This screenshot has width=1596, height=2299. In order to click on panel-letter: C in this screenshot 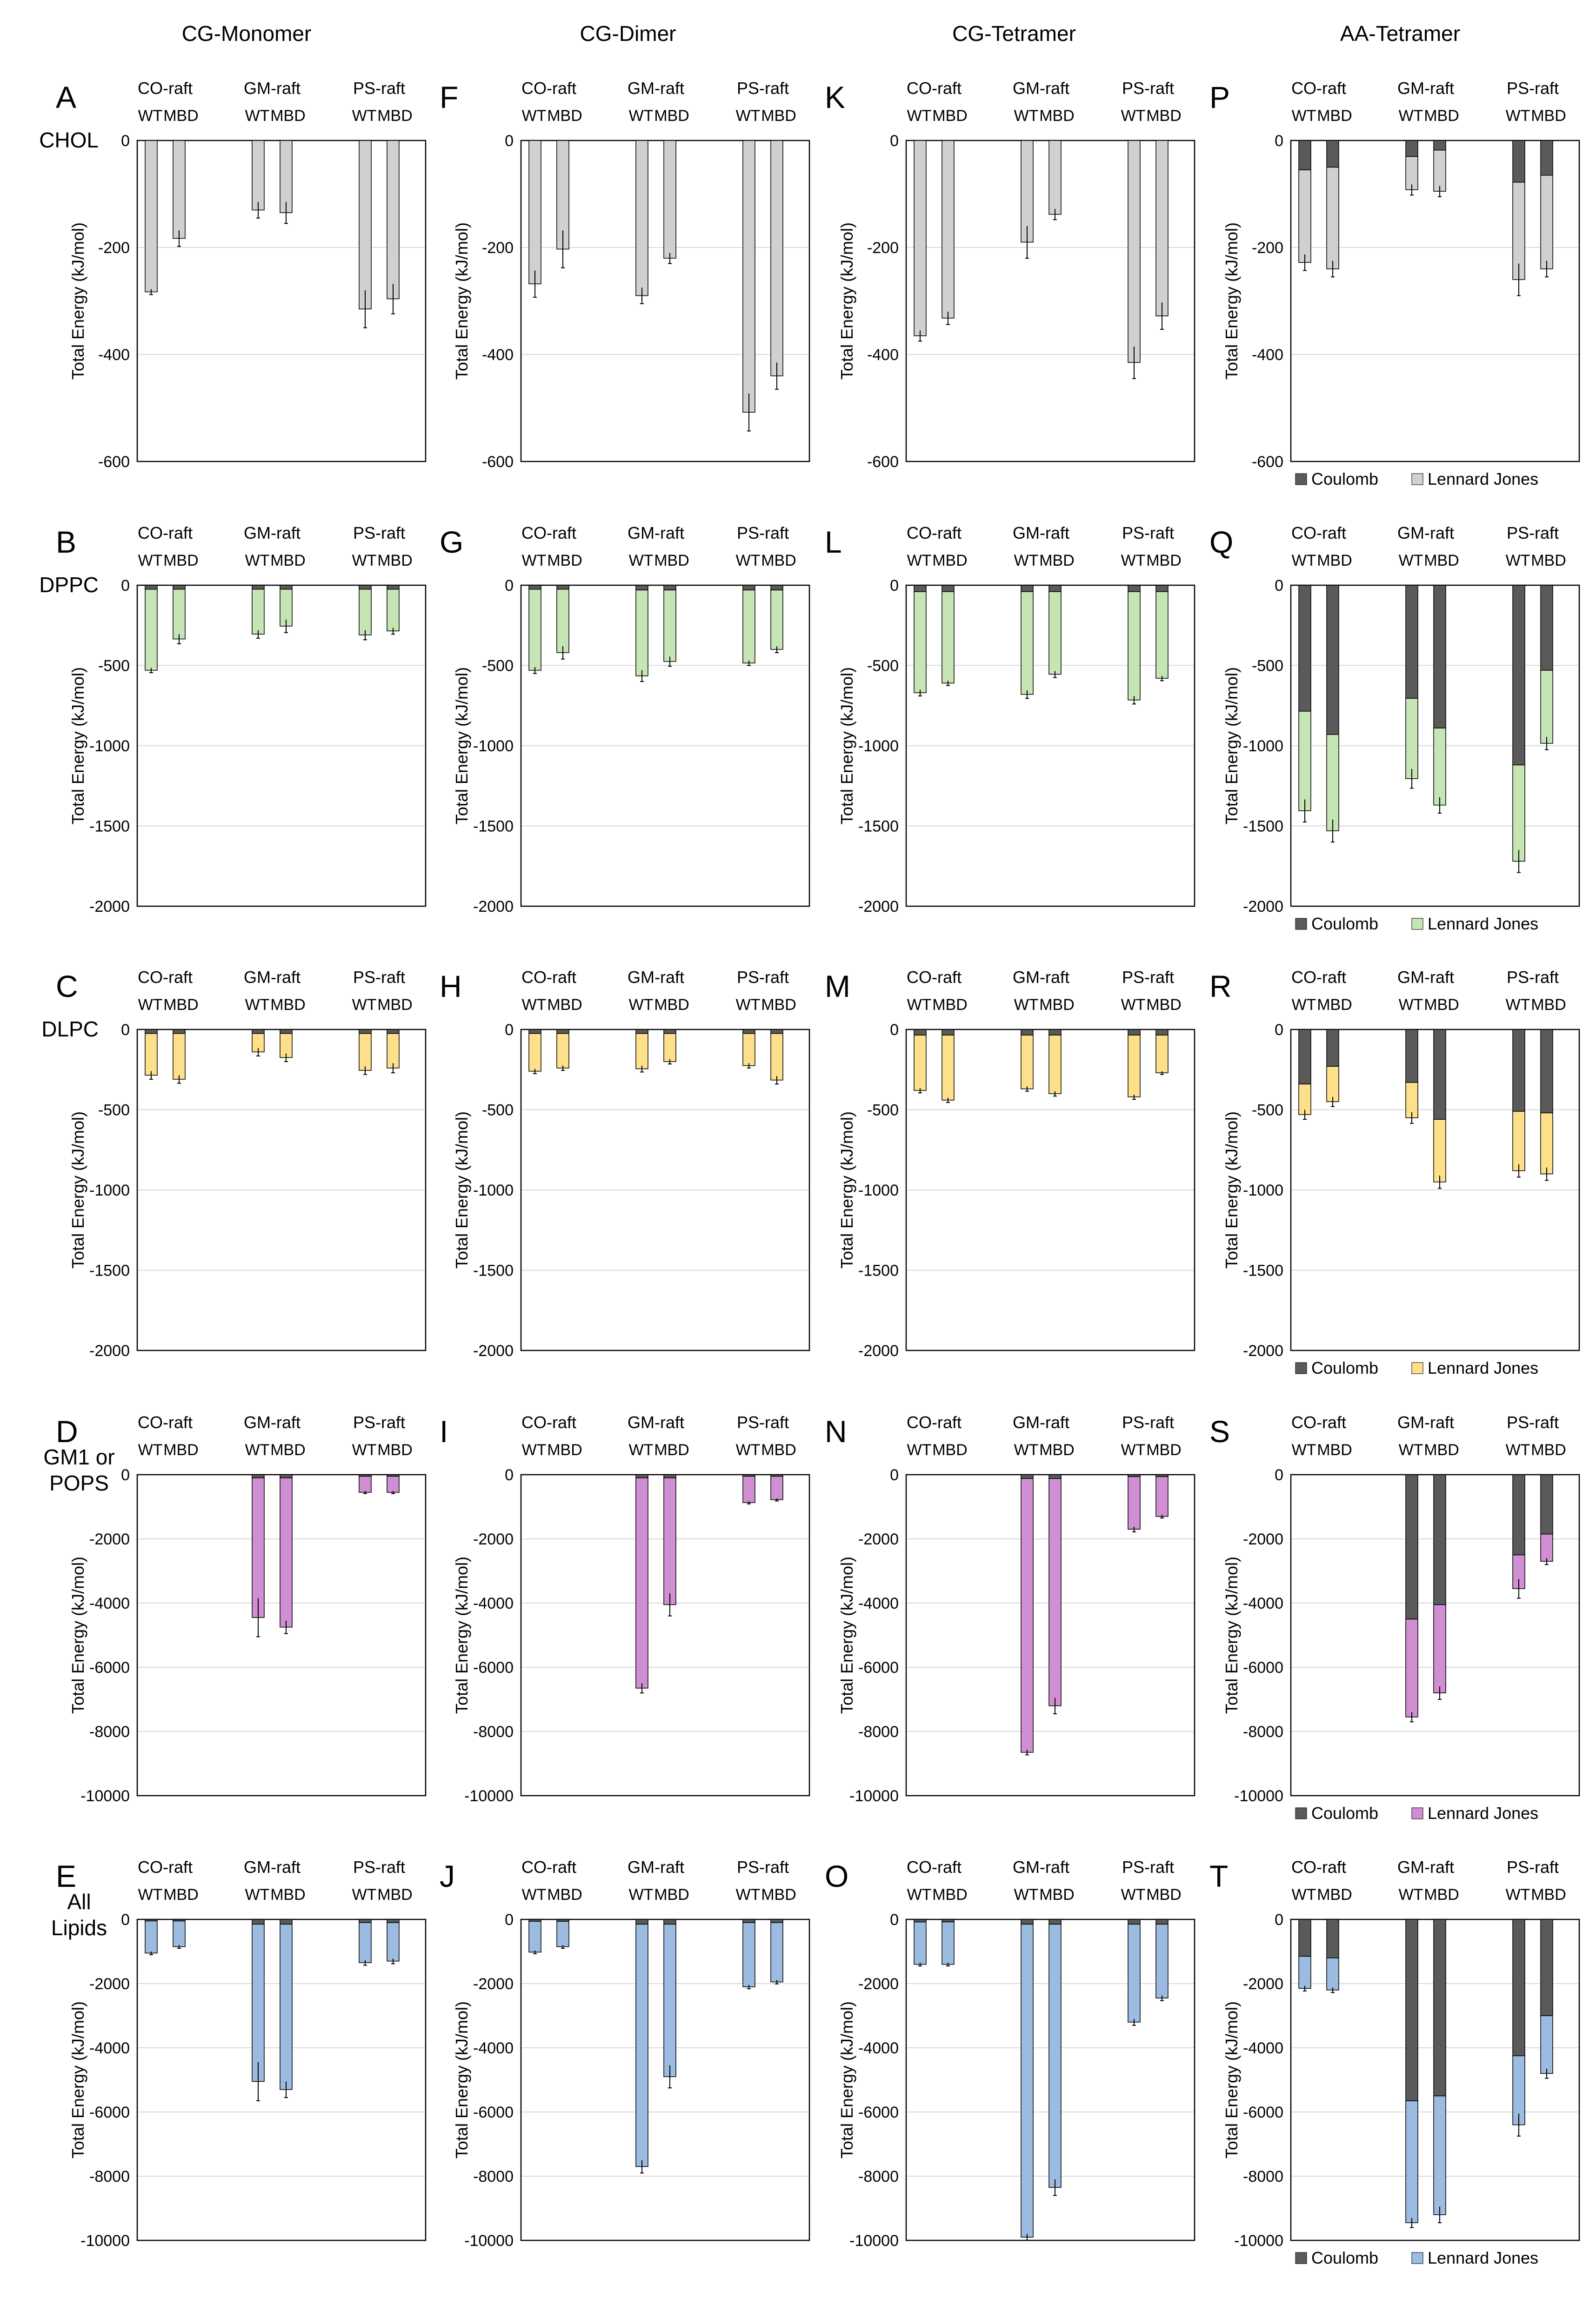, I will do `click(67, 986)`.